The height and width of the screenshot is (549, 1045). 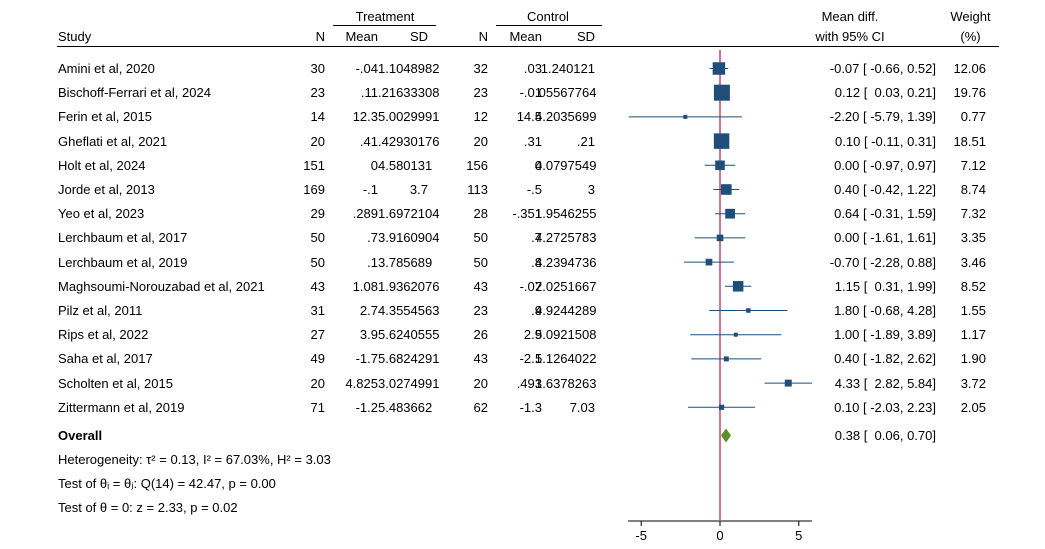 I want to click on header-rule, so click(x=528, y=46).